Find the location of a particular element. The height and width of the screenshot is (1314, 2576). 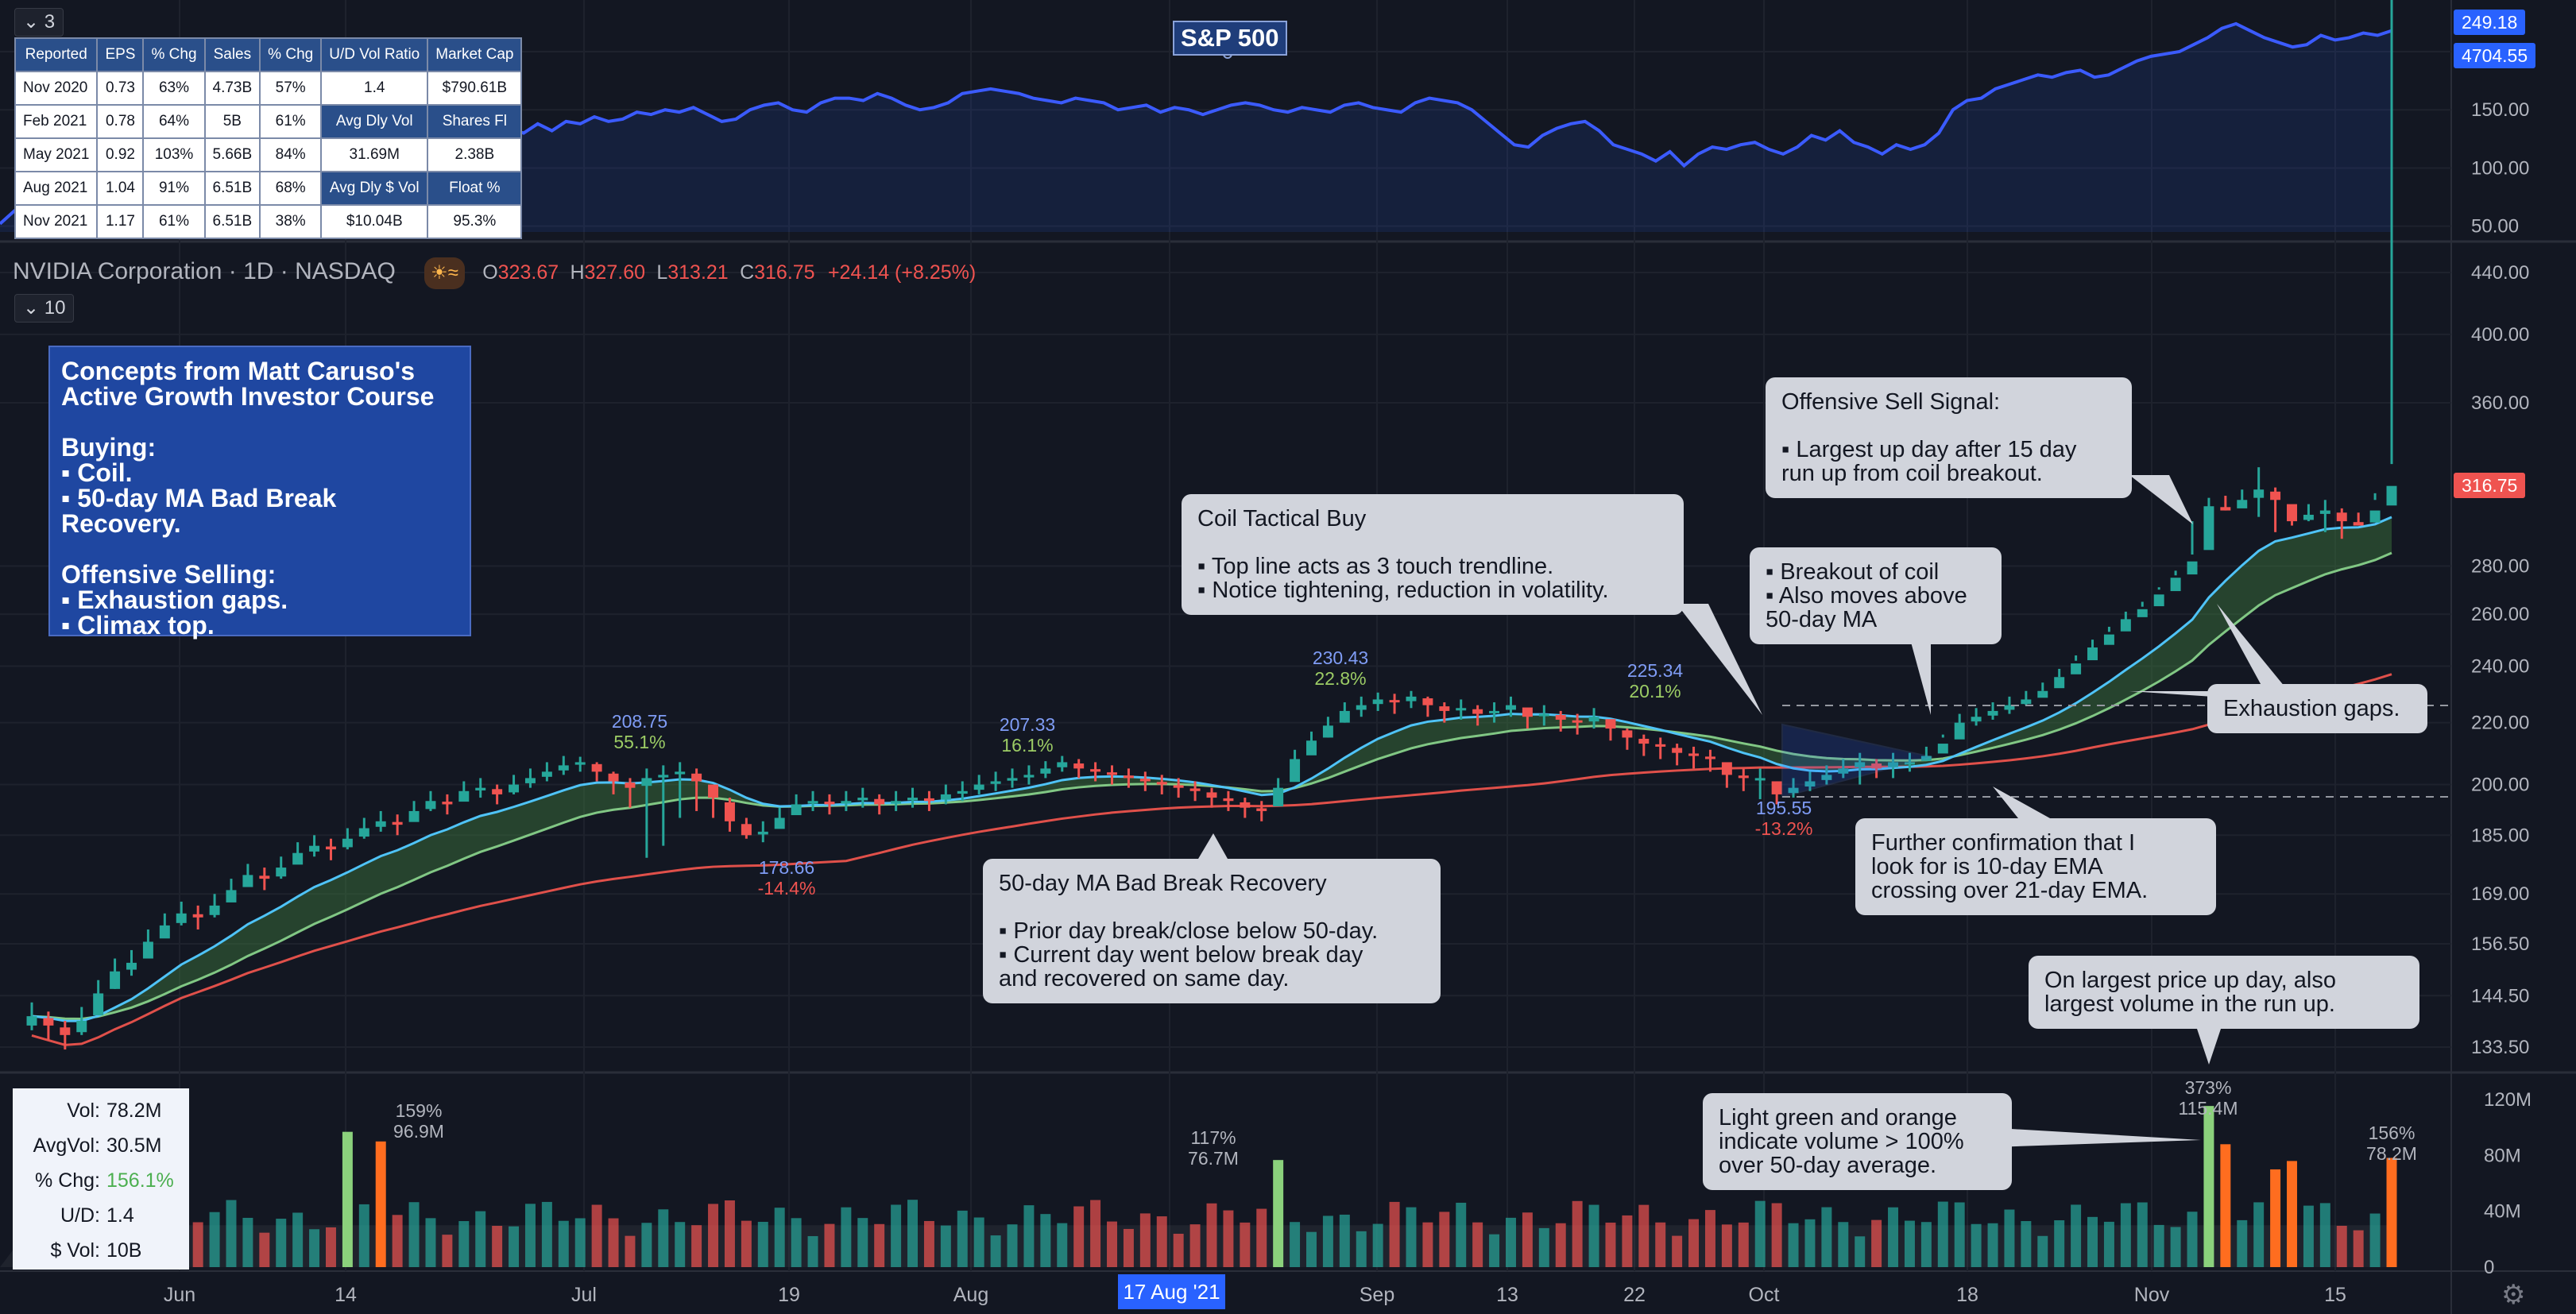

market-status-icon: ☀≈ is located at coordinates (445, 273).